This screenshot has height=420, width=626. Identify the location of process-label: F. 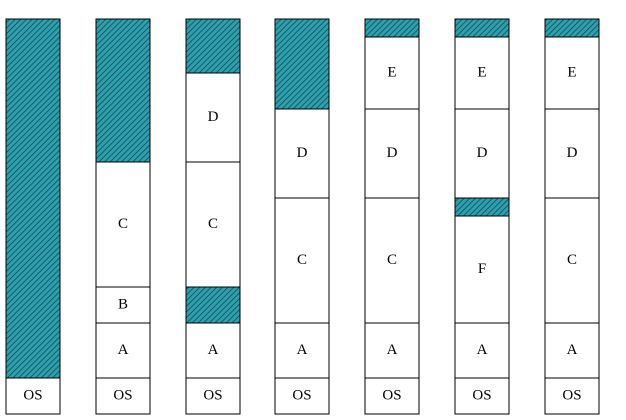
(482, 269).